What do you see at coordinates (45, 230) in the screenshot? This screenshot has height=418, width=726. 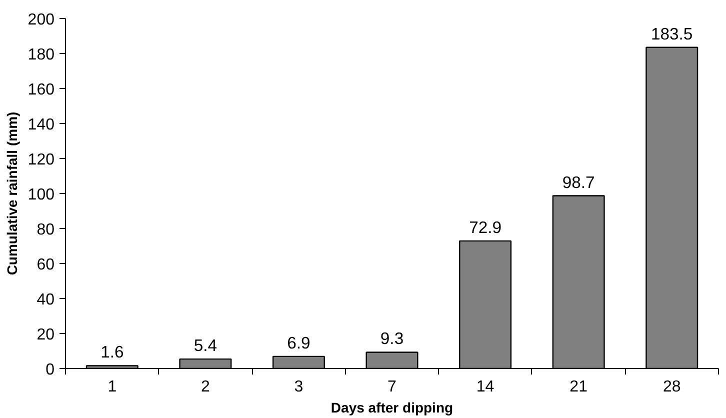 I see `y-tick-label: 80` at bounding box center [45, 230].